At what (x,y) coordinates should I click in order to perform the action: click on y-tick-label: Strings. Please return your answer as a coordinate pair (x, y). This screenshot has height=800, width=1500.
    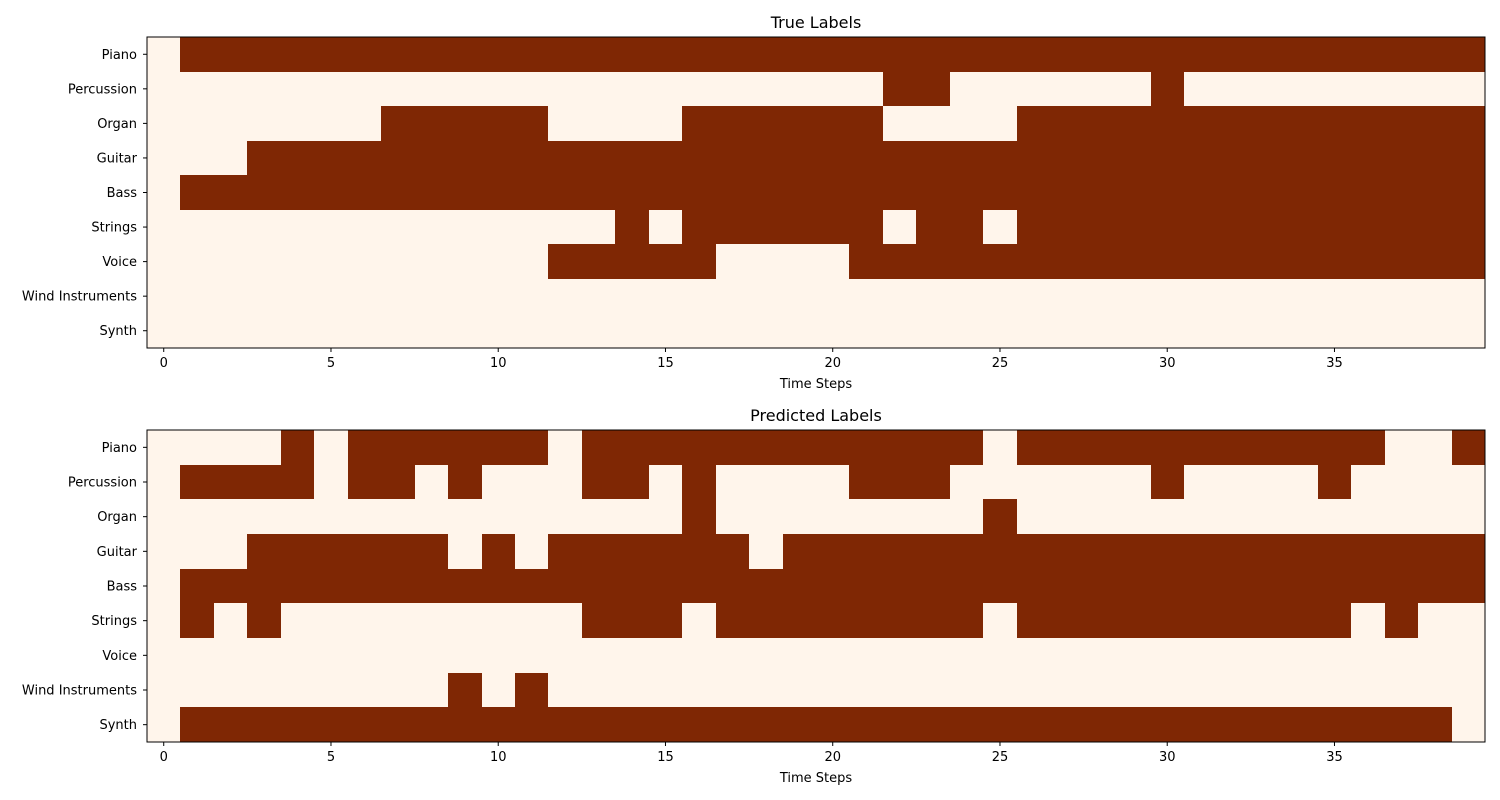
    Looking at the image, I should click on (114, 621).